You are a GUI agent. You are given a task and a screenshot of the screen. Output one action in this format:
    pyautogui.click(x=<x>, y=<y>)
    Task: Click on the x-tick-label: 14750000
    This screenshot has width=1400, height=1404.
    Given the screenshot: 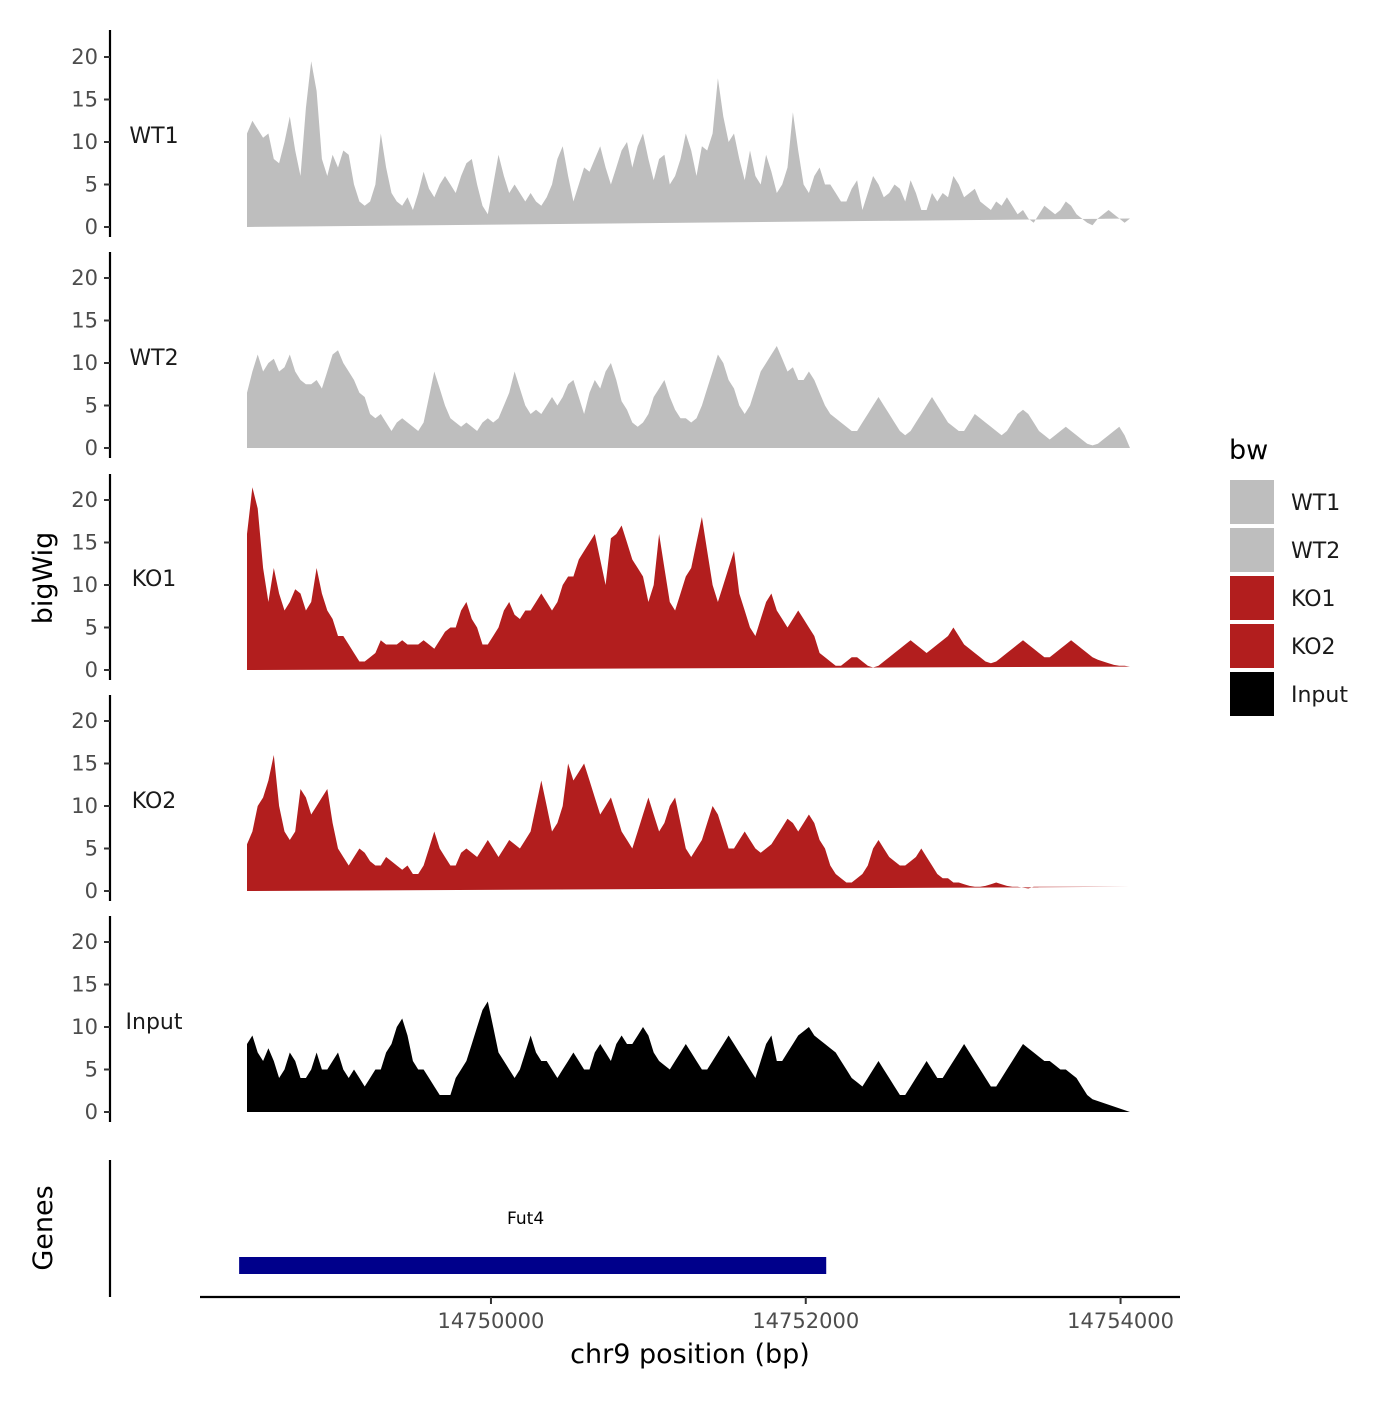 What is the action you would take?
    pyautogui.click(x=491, y=1321)
    